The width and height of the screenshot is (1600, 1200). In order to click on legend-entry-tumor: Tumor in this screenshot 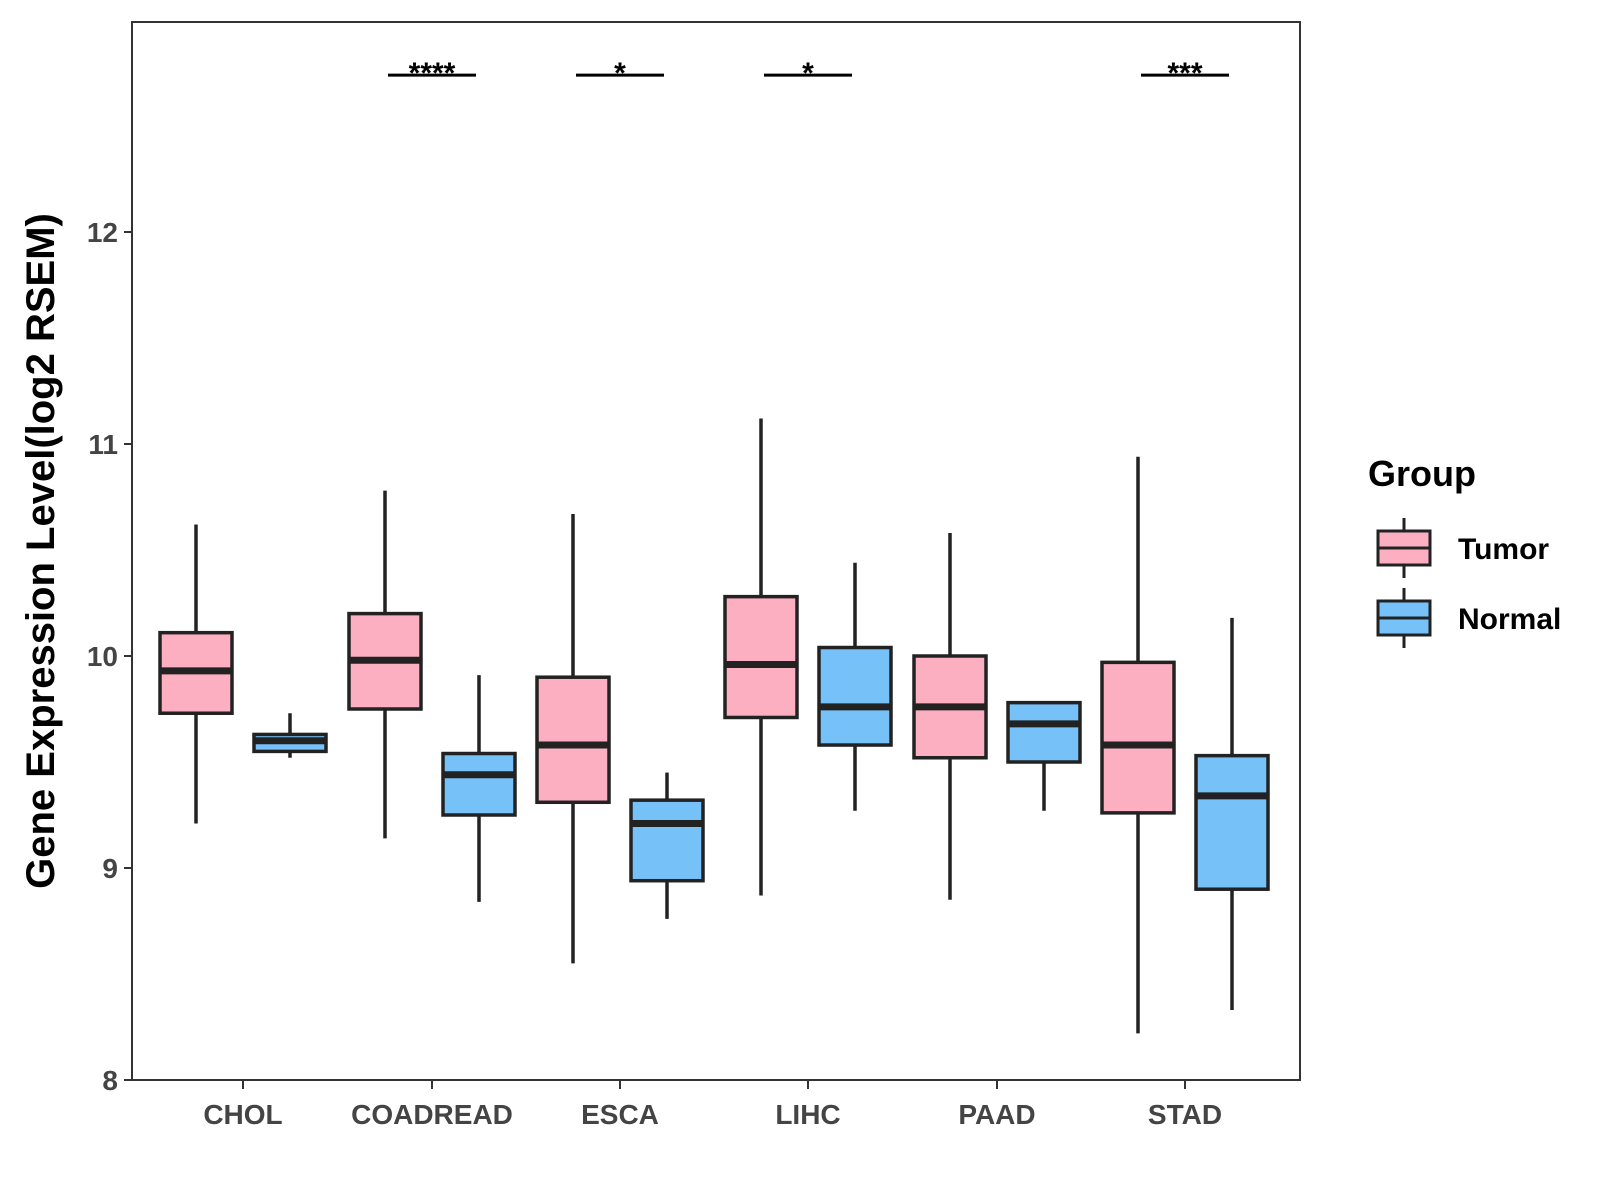, I will do `click(1462, 548)`.